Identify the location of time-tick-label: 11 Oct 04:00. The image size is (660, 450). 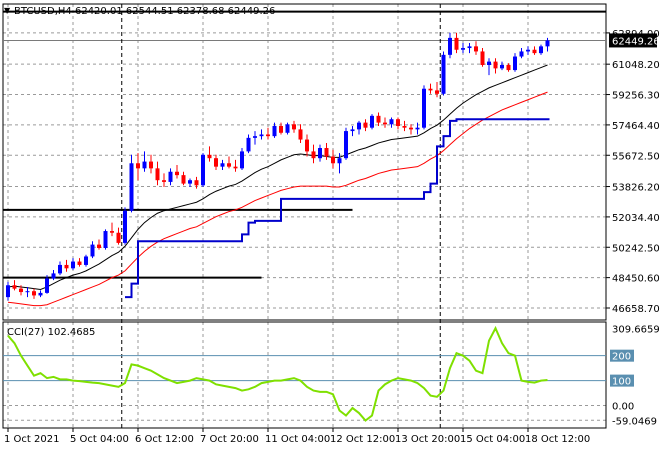
(297, 439).